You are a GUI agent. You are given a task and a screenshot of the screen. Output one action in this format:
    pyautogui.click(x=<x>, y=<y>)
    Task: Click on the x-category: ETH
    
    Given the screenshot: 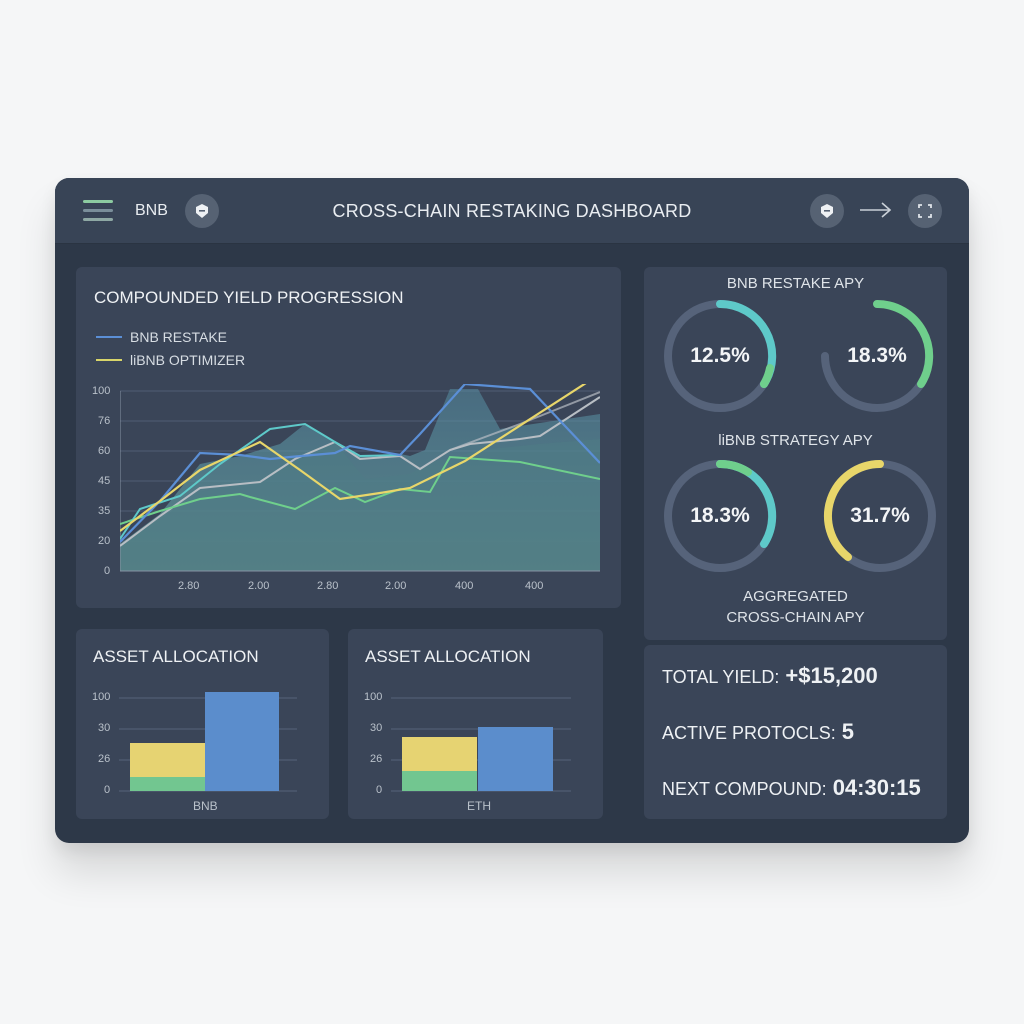 What is the action you would take?
    pyautogui.click(x=479, y=806)
    